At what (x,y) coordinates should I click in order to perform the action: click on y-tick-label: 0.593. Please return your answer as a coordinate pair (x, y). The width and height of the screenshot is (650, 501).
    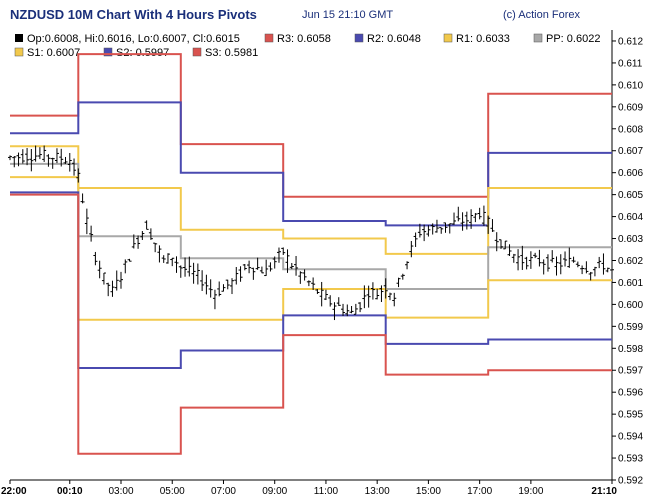
    Looking at the image, I should click on (630, 459).